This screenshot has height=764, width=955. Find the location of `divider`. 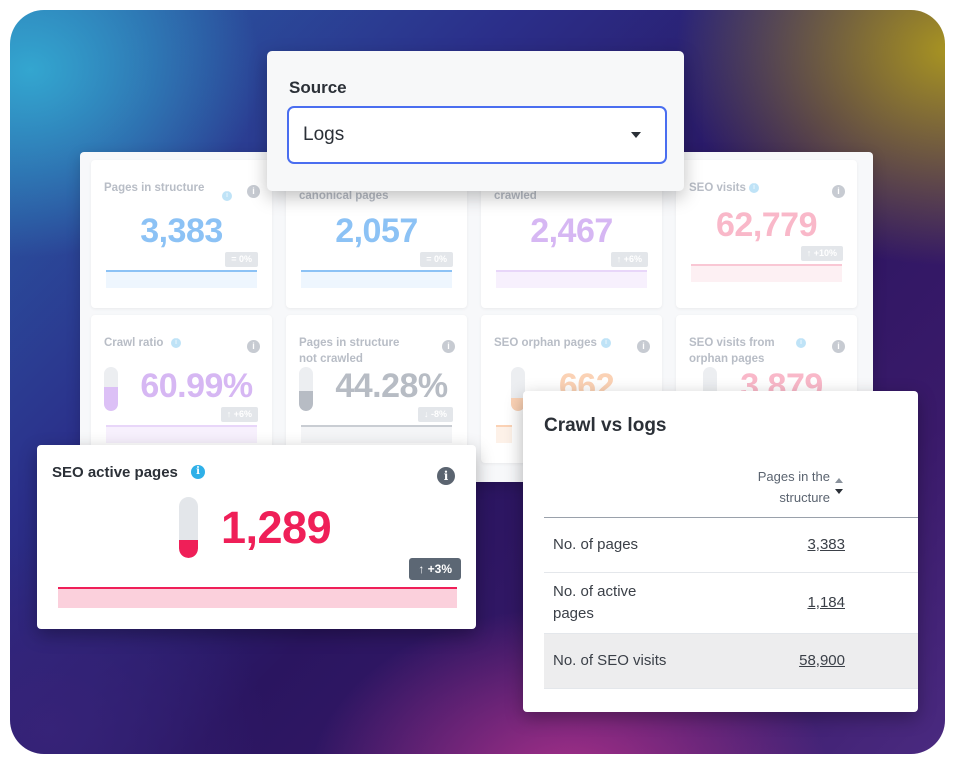

divider is located at coordinates (731, 517).